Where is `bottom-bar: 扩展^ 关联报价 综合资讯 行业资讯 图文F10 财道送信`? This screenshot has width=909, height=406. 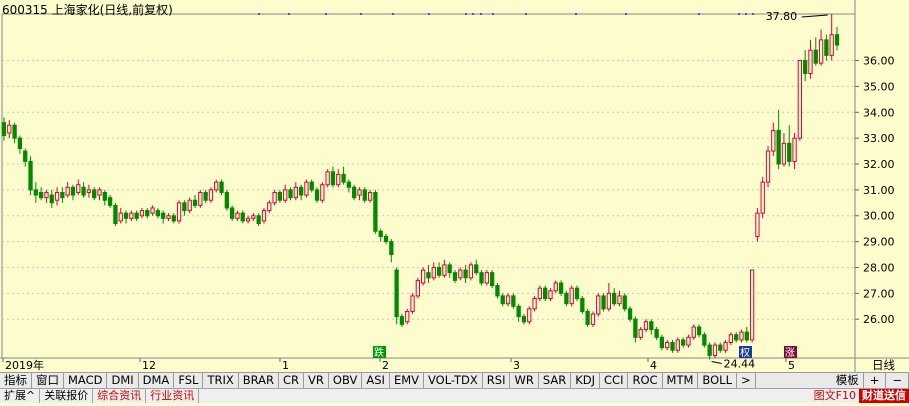 bottom-bar: 扩展^ 关联报价 综合资讯 行业资讯 图文F10 财道送信 is located at coordinates (454, 395).